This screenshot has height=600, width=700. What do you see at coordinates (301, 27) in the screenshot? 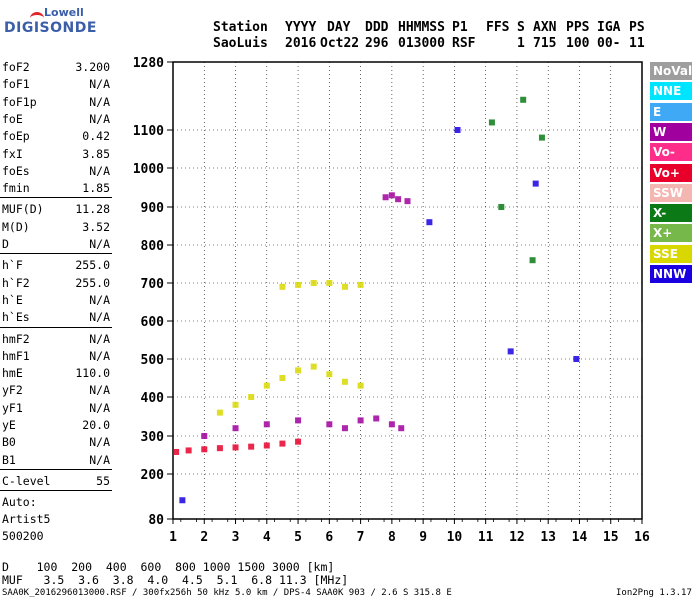
I see `header-label: YYYY` at bounding box center [301, 27].